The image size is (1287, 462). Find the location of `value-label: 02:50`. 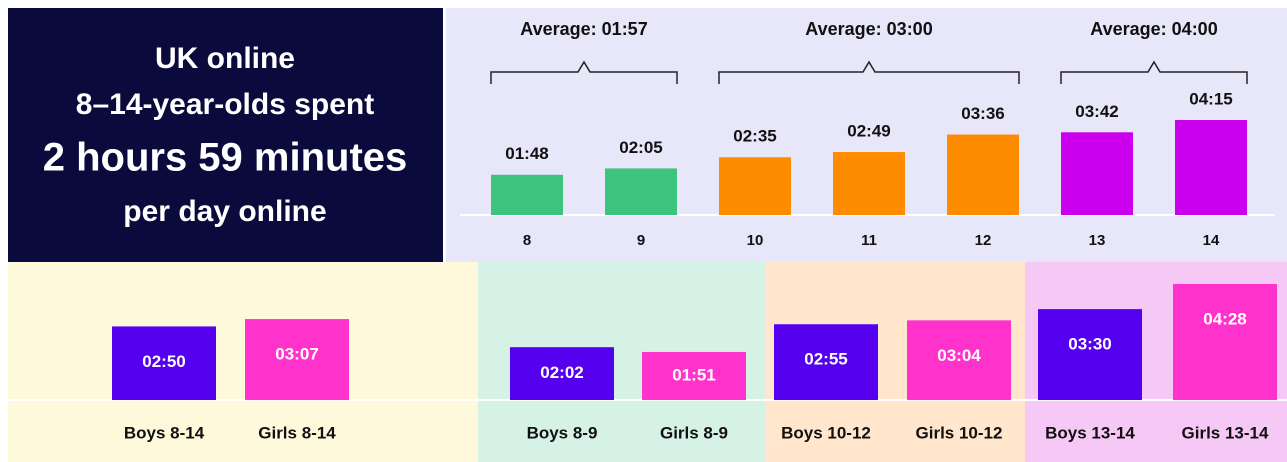

value-label: 02:50 is located at coordinates (163, 361).